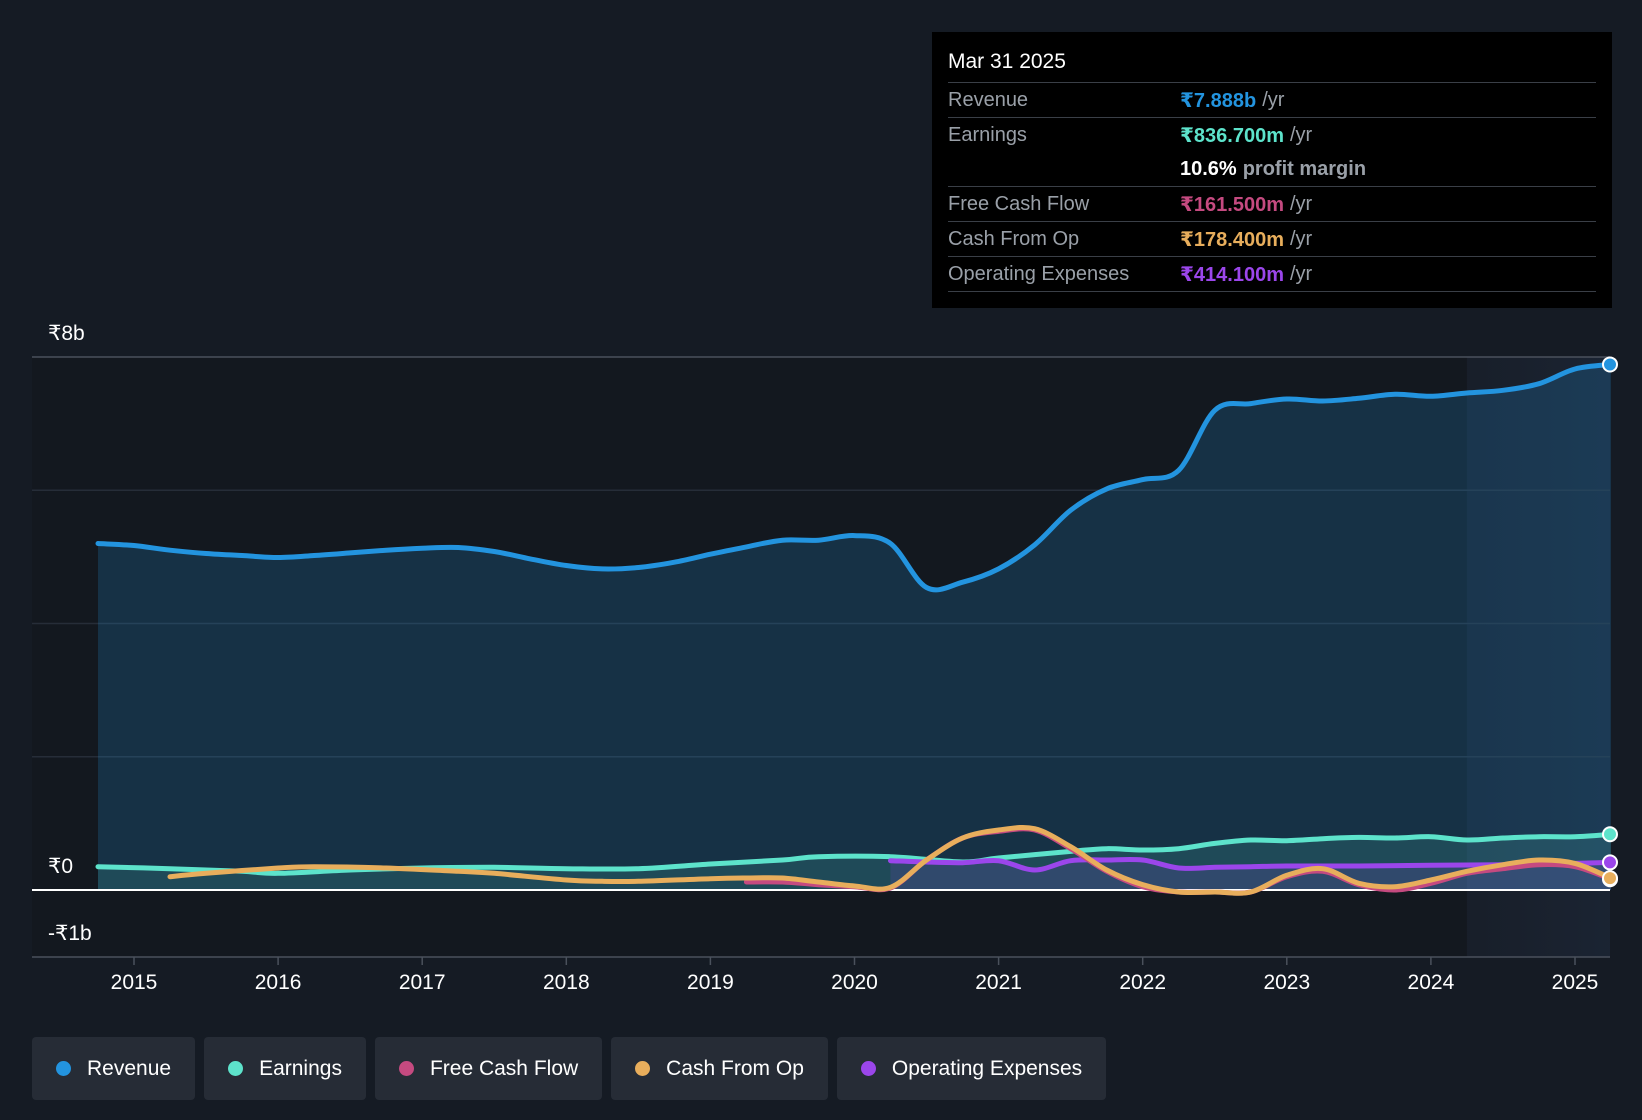 This screenshot has width=1642, height=1120. What do you see at coordinates (1039, 273) in the screenshot?
I see `tooltip-label: Operating Expenses` at bounding box center [1039, 273].